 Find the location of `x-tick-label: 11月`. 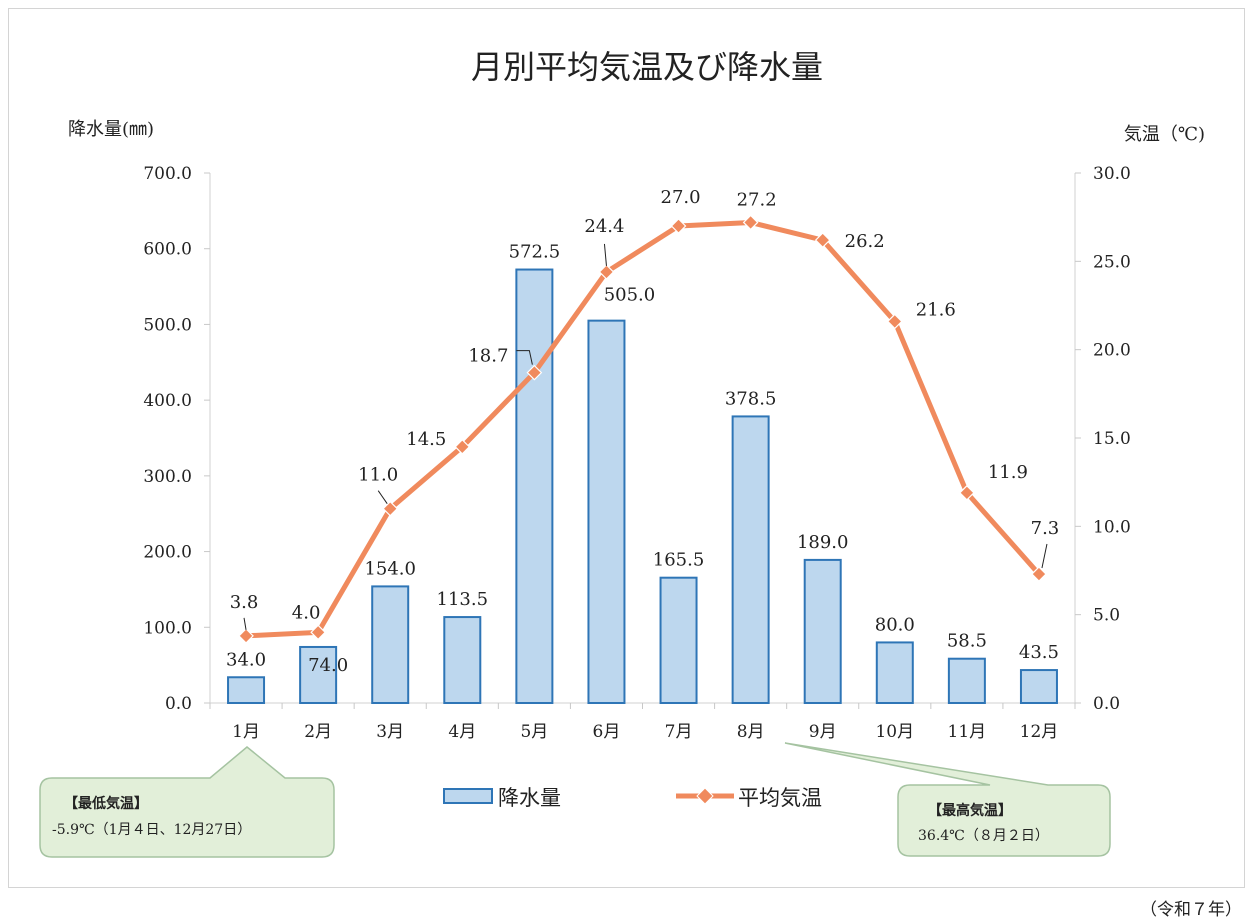

x-tick-label: 11月 is located at coordinates (967, 732).